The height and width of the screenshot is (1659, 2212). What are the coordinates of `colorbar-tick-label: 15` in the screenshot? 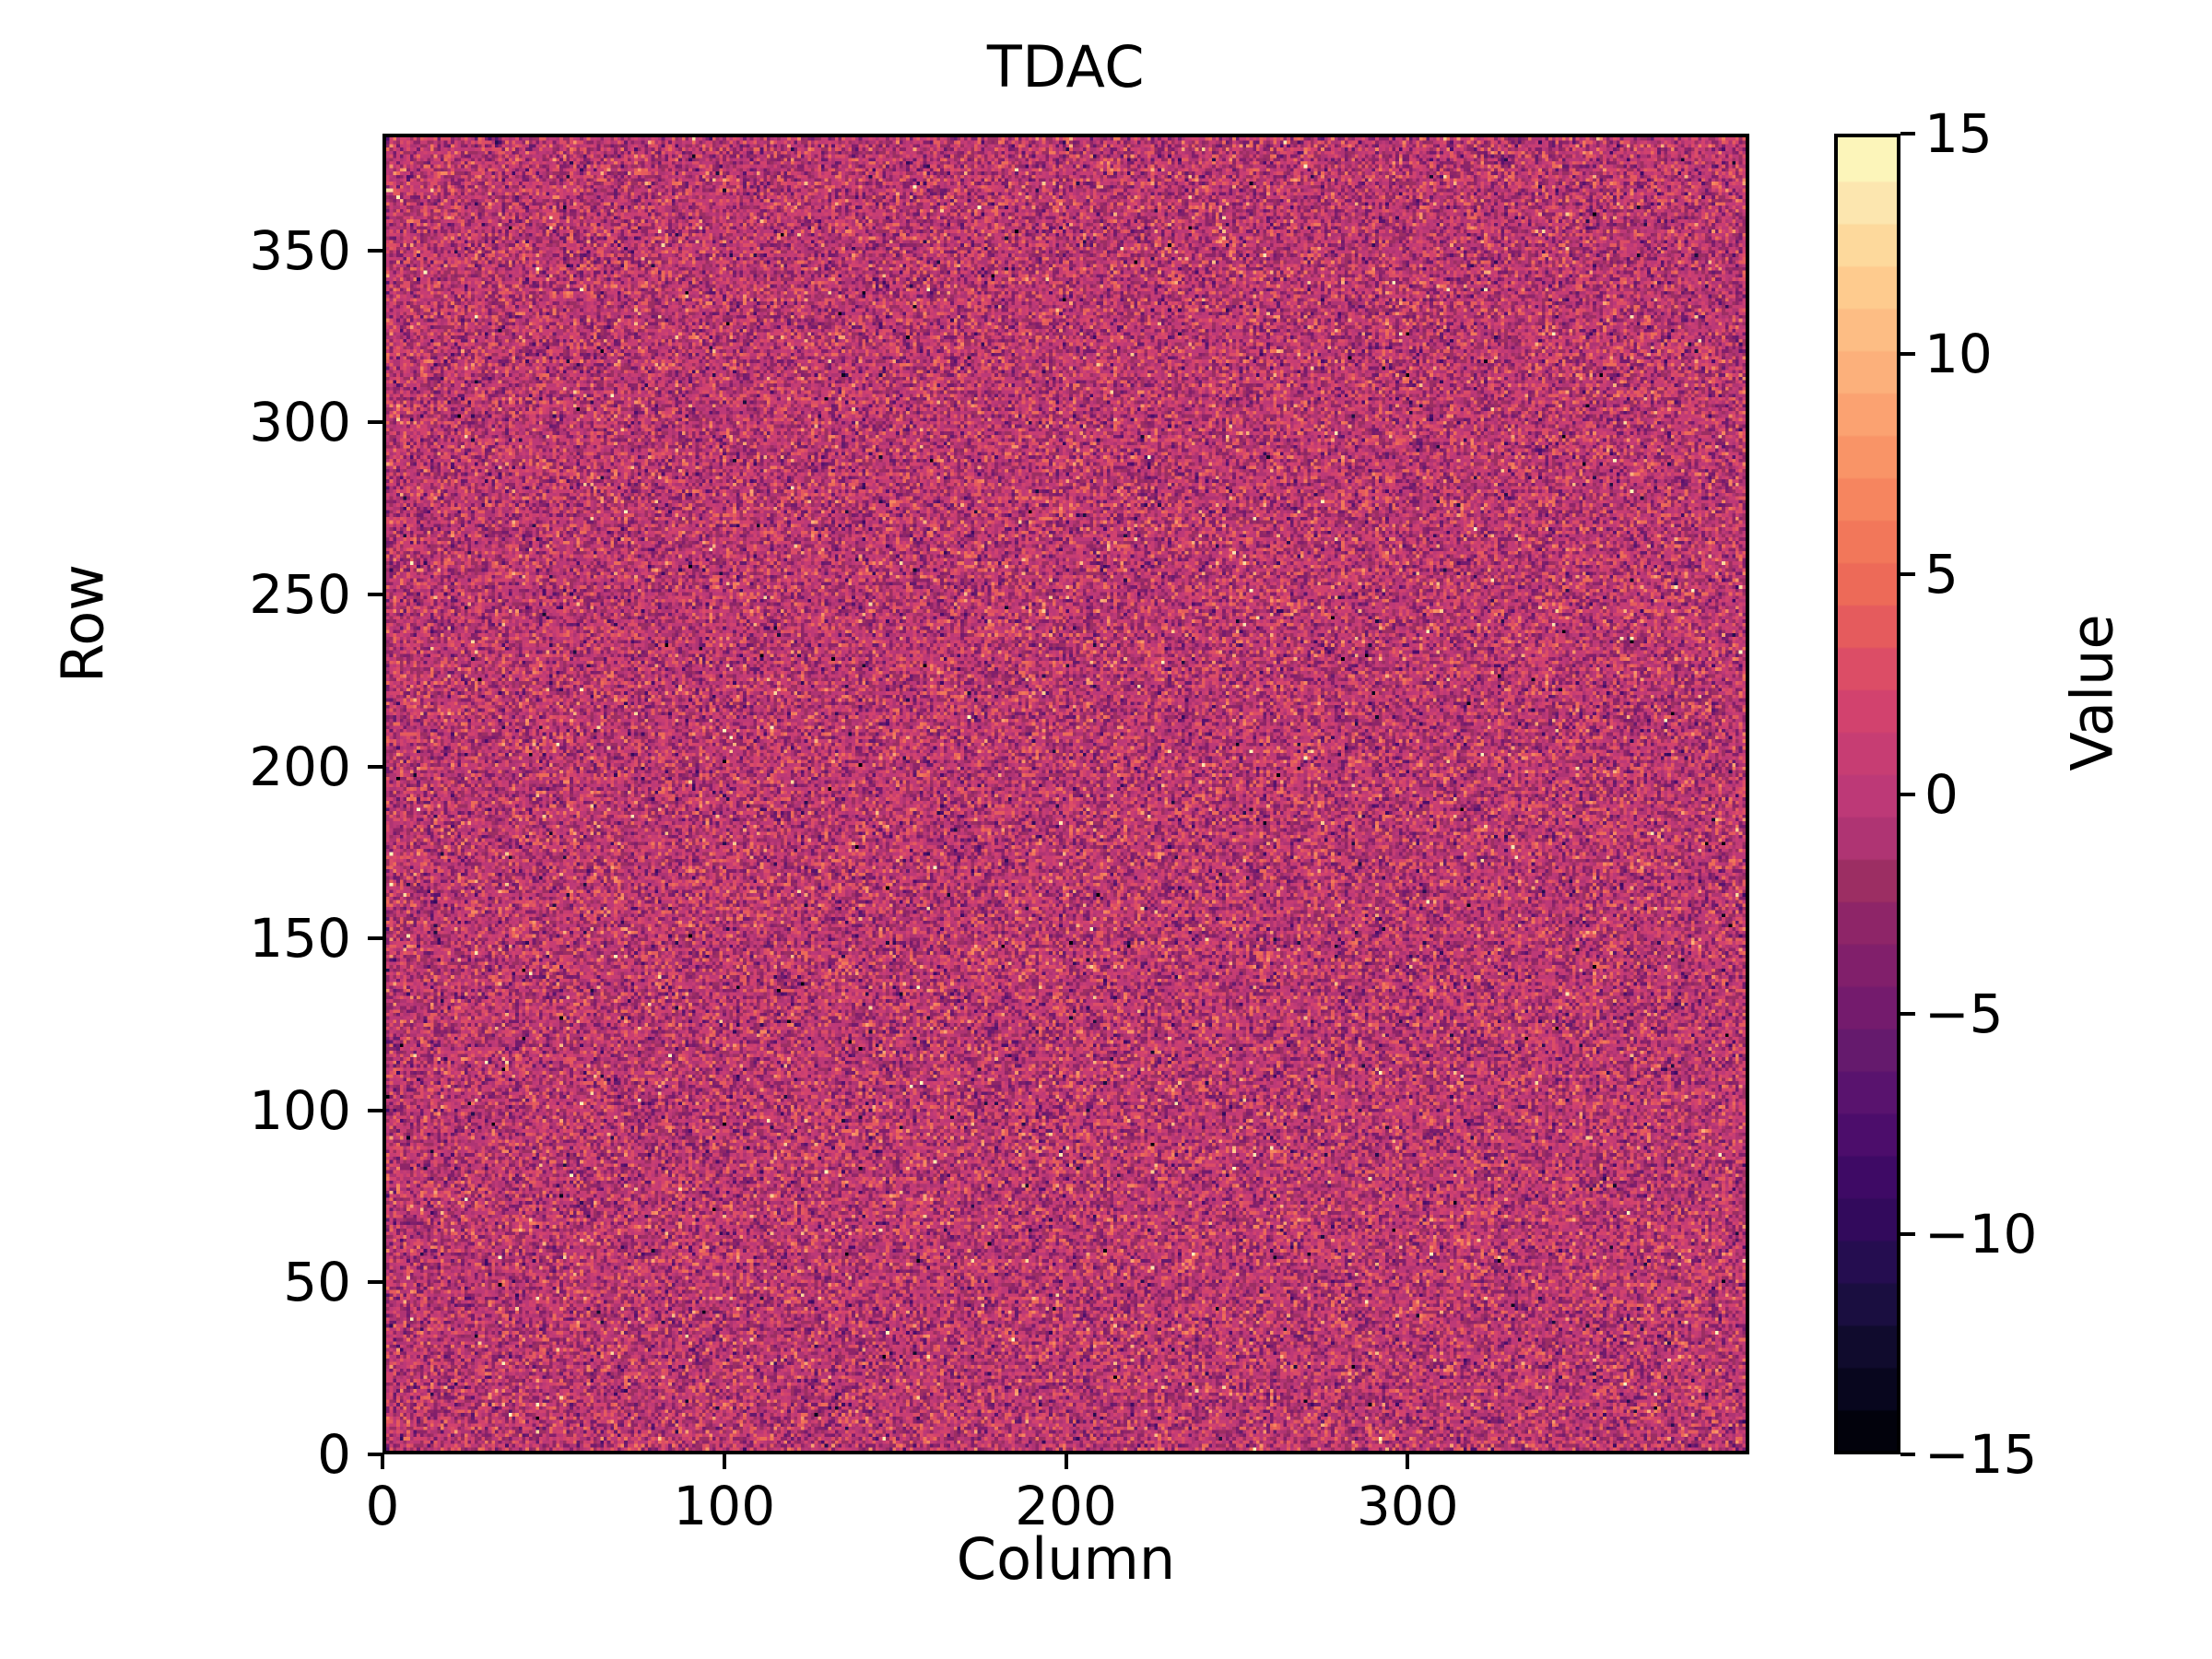 It's located at (1958, 133).